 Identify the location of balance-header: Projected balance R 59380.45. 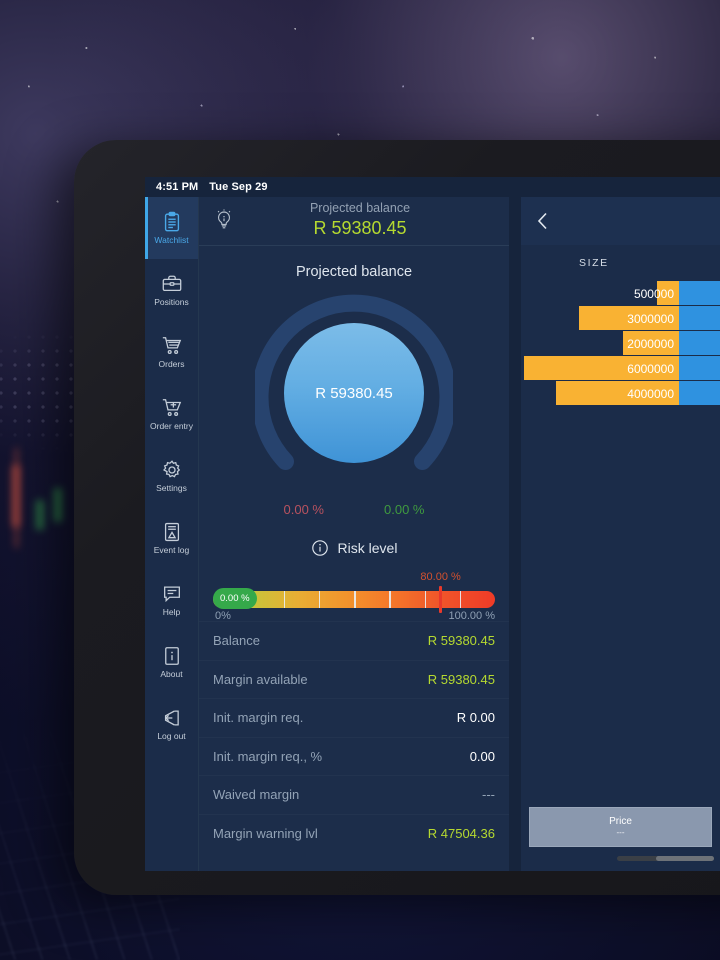
(354, 221).